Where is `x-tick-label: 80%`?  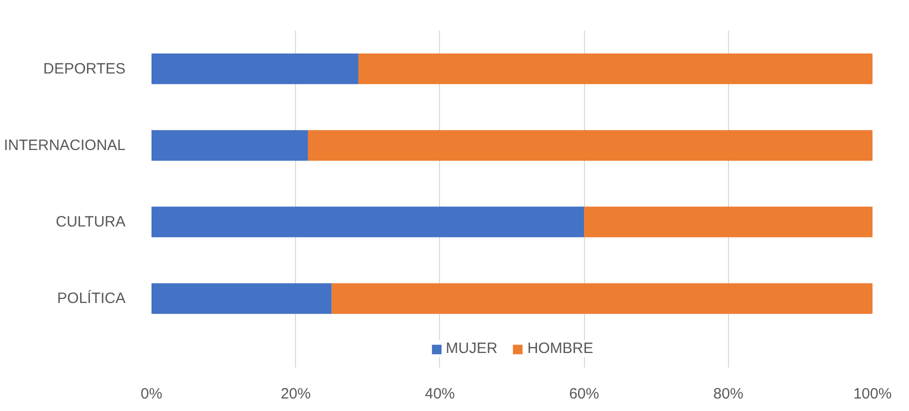 x-tick-label: 80% is located at coordinates (728, 394).